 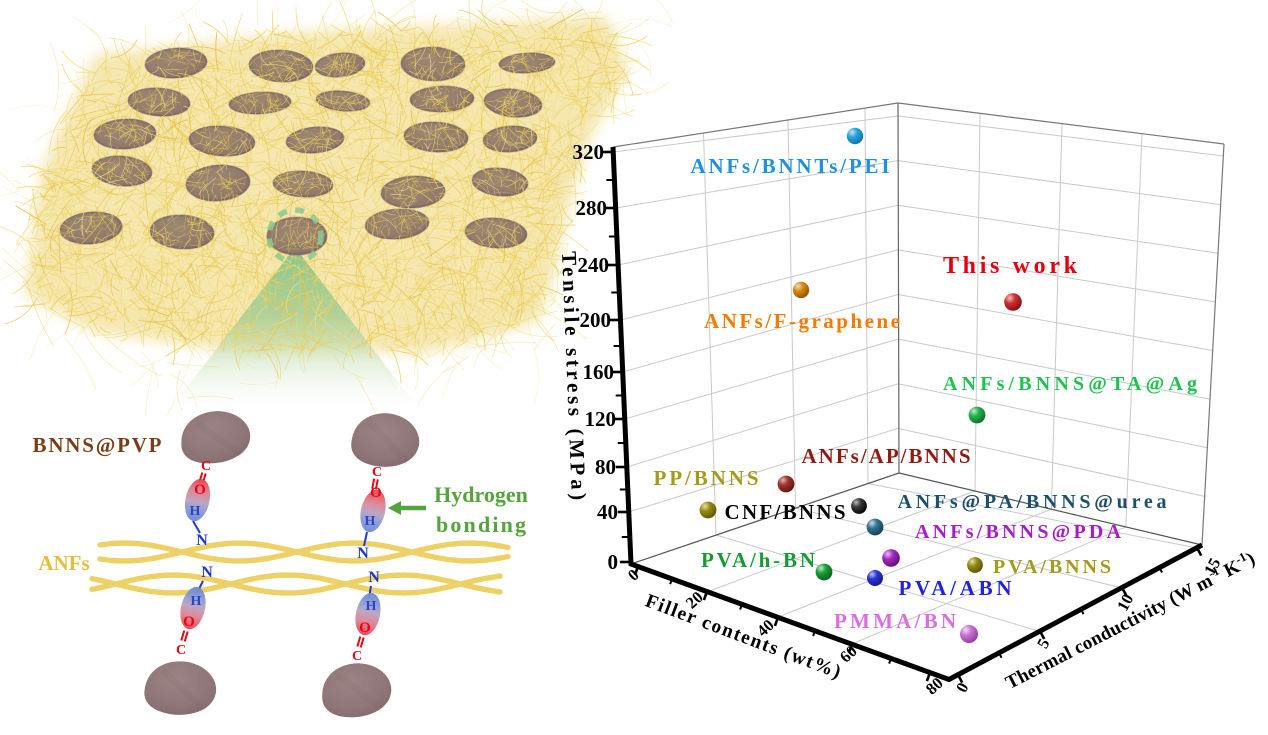 What do you see at coordinates (785, 512) in the screenshot?
I see `svg-text: CNF/BNNS` at bounding box center [785, 512].